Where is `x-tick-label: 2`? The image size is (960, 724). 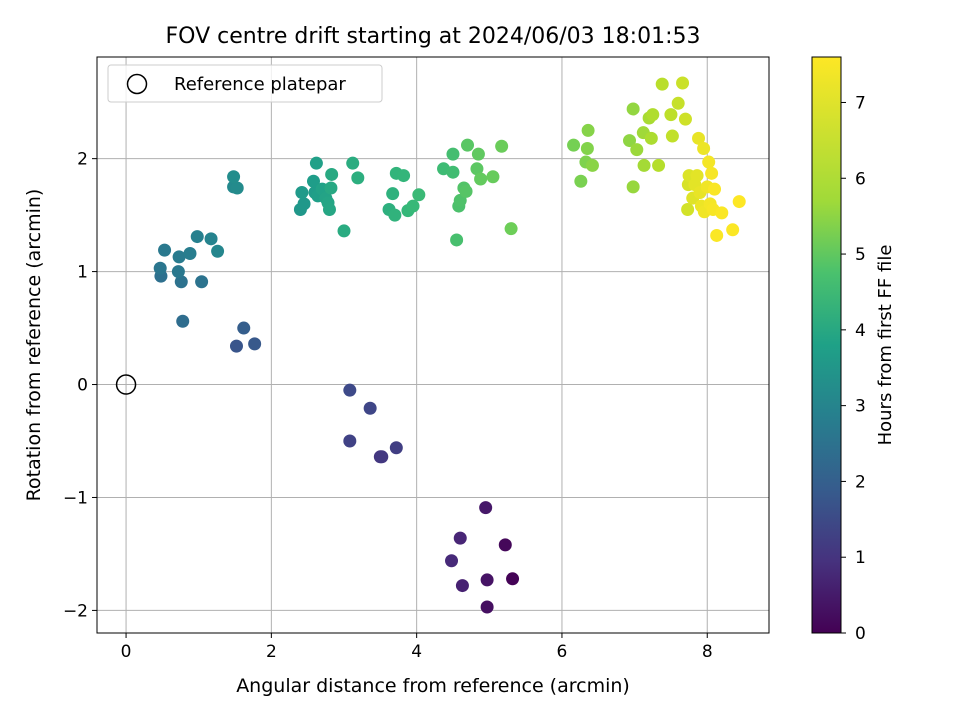
x-tick-label: 2 is located at coordinates (271, 652).